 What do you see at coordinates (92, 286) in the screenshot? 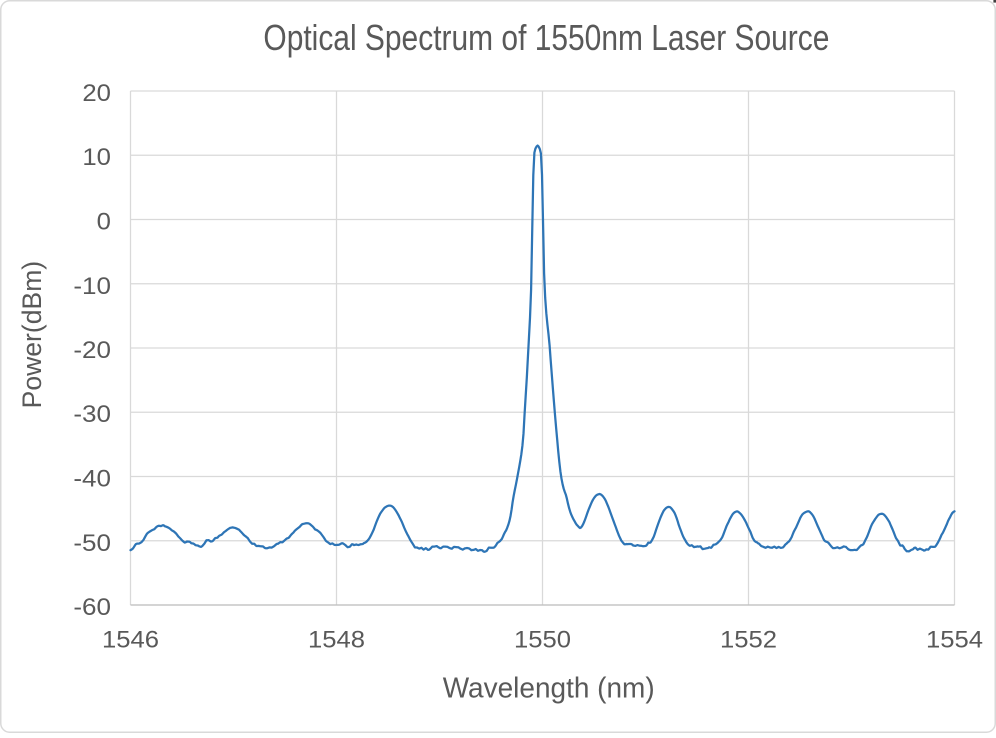
I see `svg-text: -10` at bounding box center [92, 286].